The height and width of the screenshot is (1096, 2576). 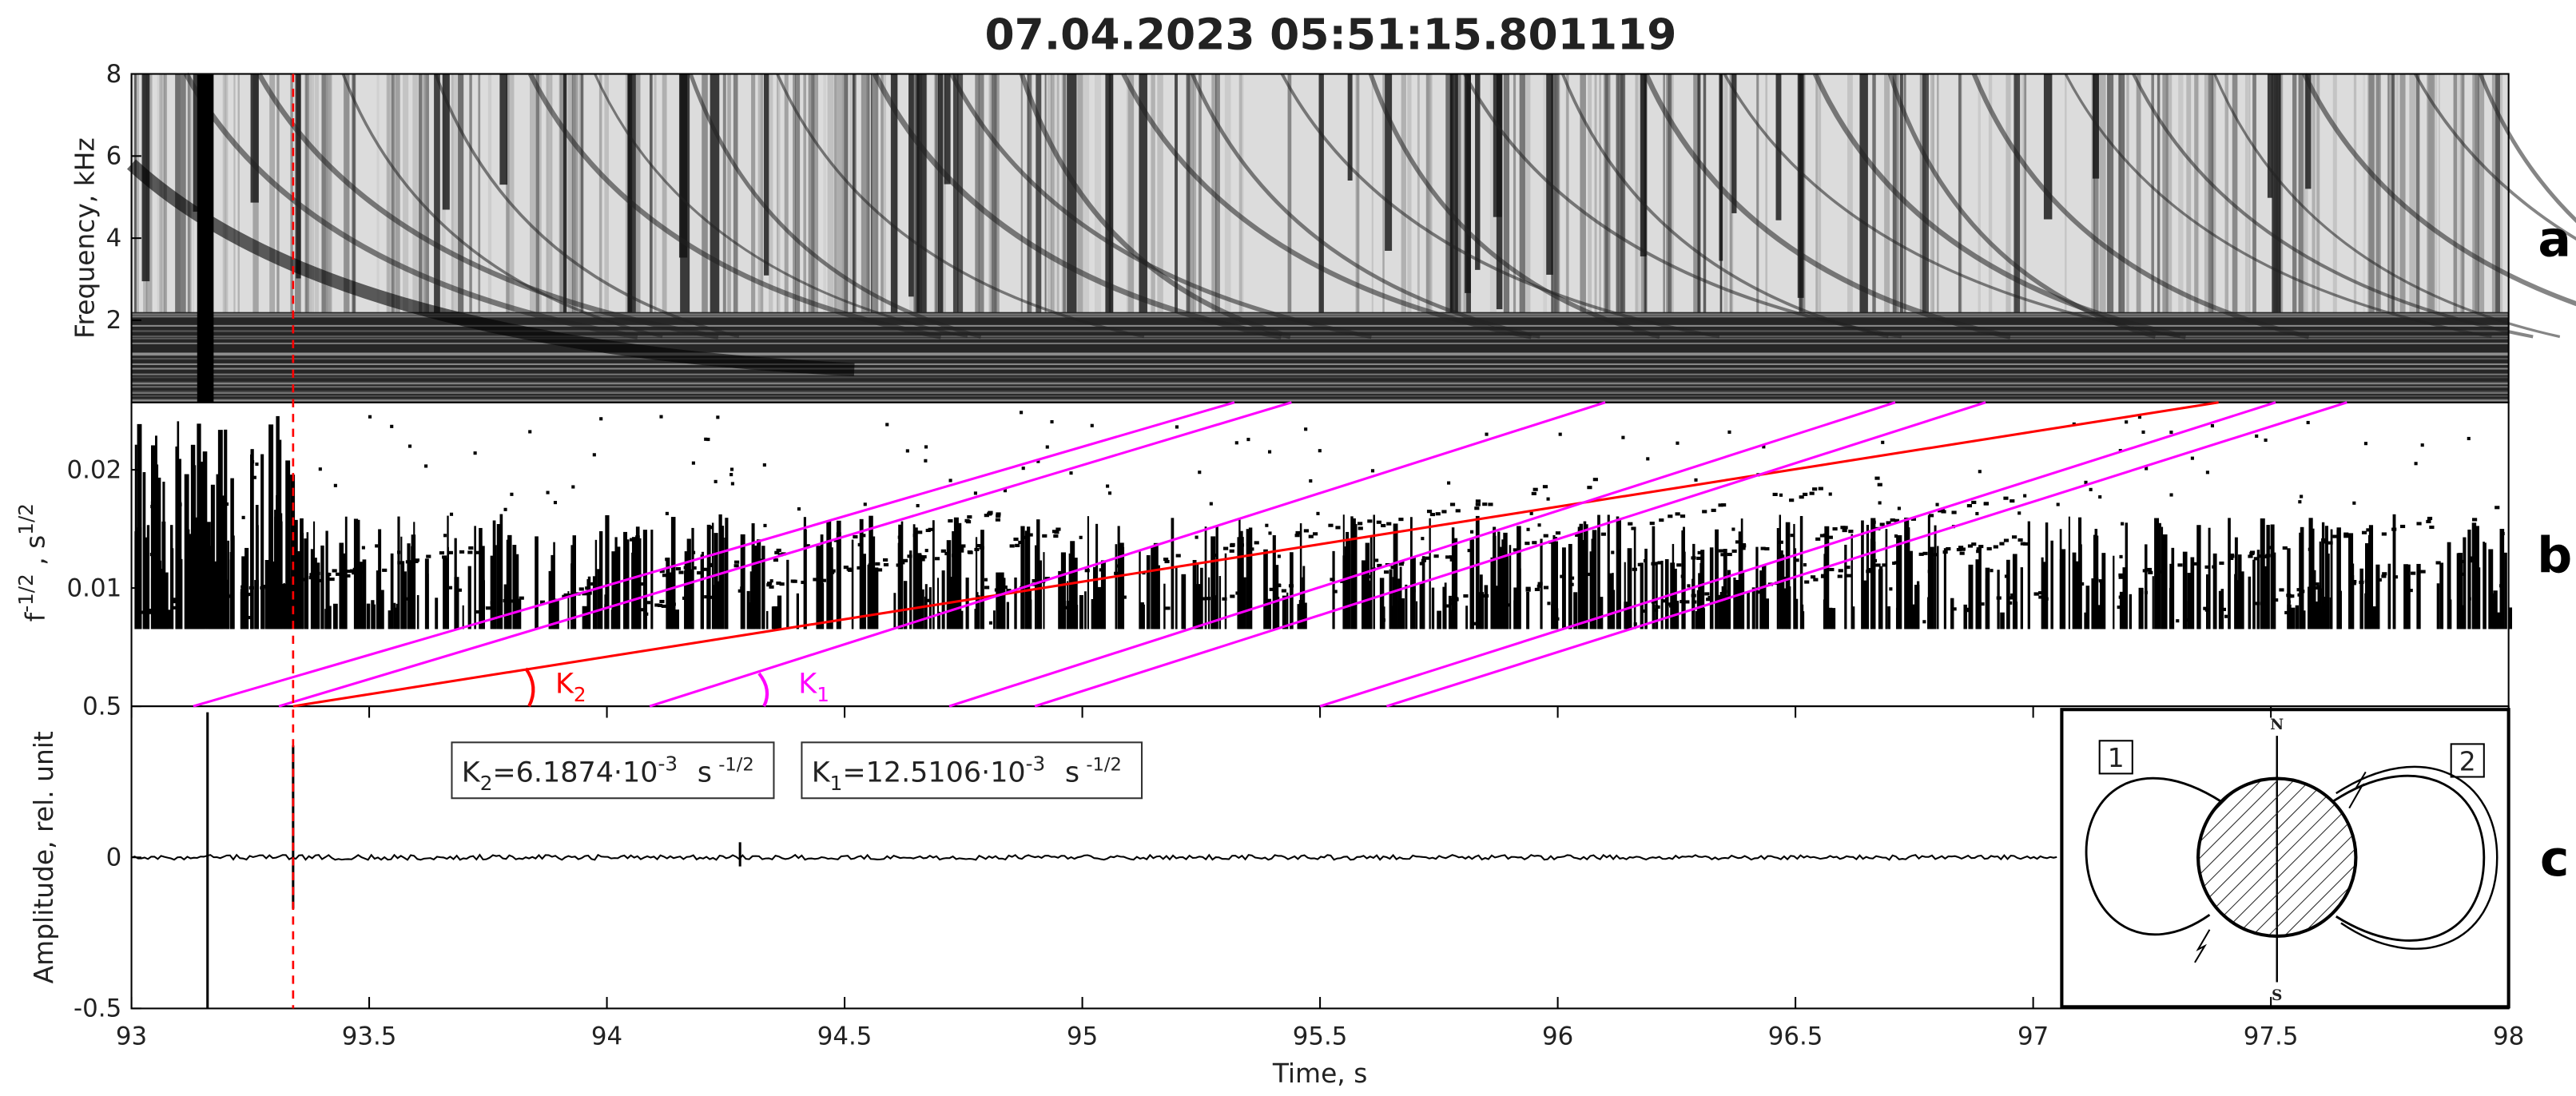 I want to click on inset-label: N, so click(x=2277, y=725).